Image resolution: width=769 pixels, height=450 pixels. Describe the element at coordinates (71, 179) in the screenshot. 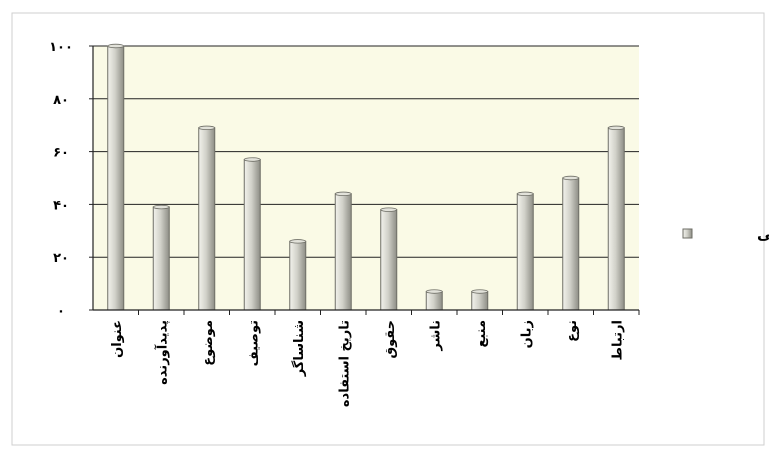

I see `y-tick-labels: ۰ ۲۰ ۴۰ ۶۰ ۸۰ ۱۰۰` at that location.